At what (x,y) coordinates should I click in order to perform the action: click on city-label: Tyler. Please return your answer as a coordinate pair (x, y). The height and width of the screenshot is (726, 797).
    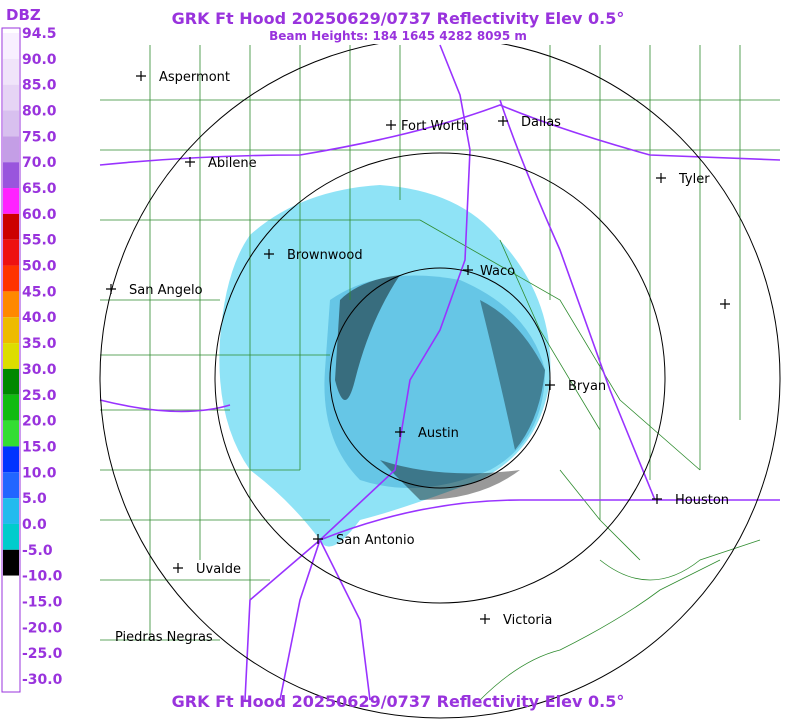
    Looking at the image, I should click on (694, 179).